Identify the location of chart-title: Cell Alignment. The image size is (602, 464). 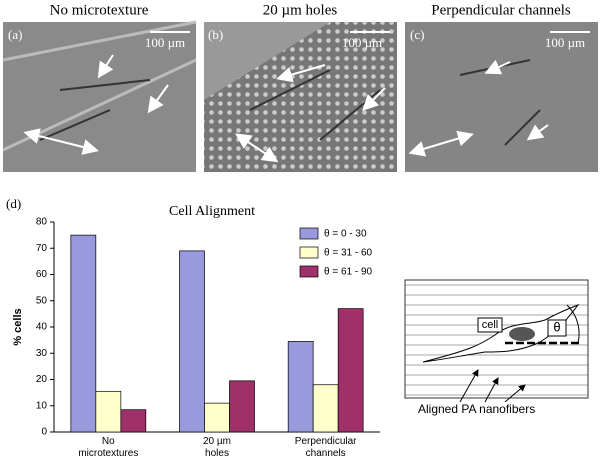
(212, 211).